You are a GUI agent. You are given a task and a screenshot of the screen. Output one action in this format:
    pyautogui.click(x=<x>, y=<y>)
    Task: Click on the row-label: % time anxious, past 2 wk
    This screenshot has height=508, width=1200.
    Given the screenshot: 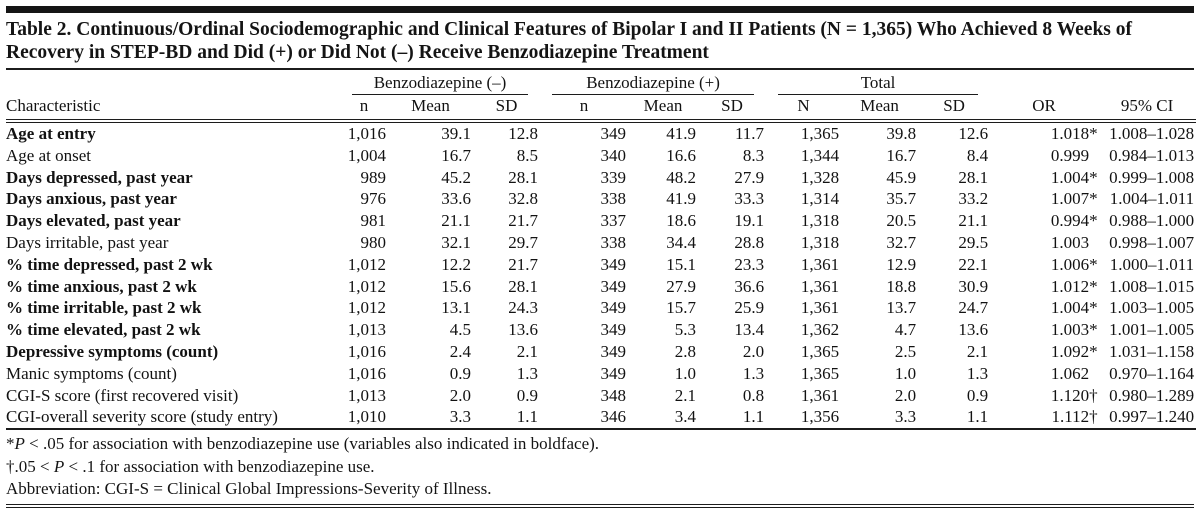 What is the action you would take?
    pyautogui.click(x=101, y=286)
    